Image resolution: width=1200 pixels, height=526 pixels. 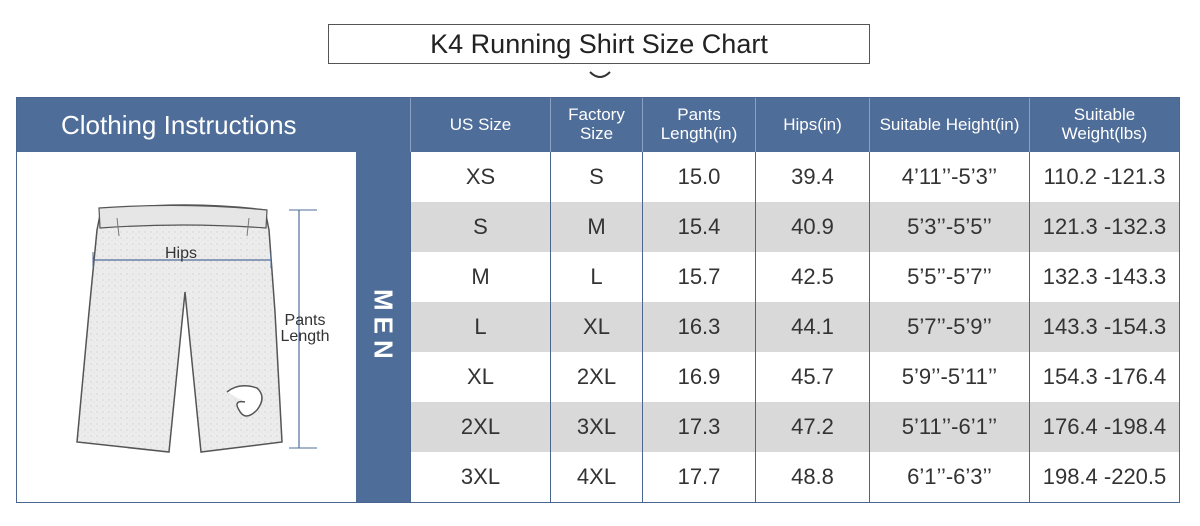 I want to click on table-row: M L 15.7 42.5 5’5’’-5’7’’ 132.3 -143.3, so click(x=794, y=277).